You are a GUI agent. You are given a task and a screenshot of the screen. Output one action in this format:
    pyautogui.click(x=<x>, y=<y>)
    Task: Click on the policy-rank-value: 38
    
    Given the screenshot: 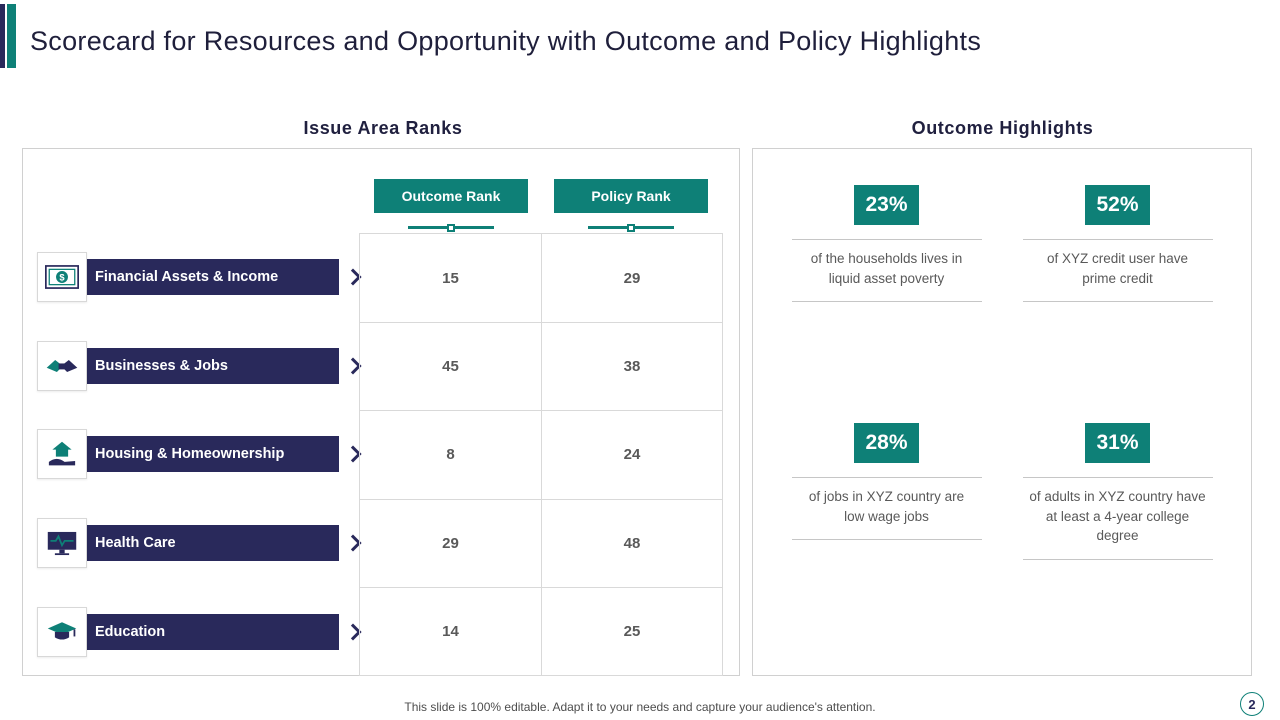 What is the action you would take?
    pyautogui.click(x=631, y=366)
    